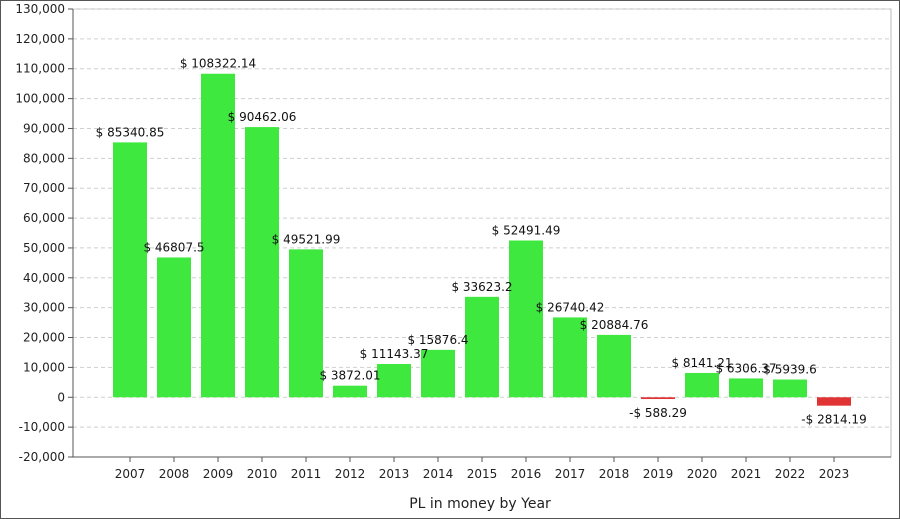 Image resolution: width=900 pixels, height=519 pixels. Describe the element at coordinates (44, 248) in the screenshot. I see `y-tick-label: 50,000` at that location.